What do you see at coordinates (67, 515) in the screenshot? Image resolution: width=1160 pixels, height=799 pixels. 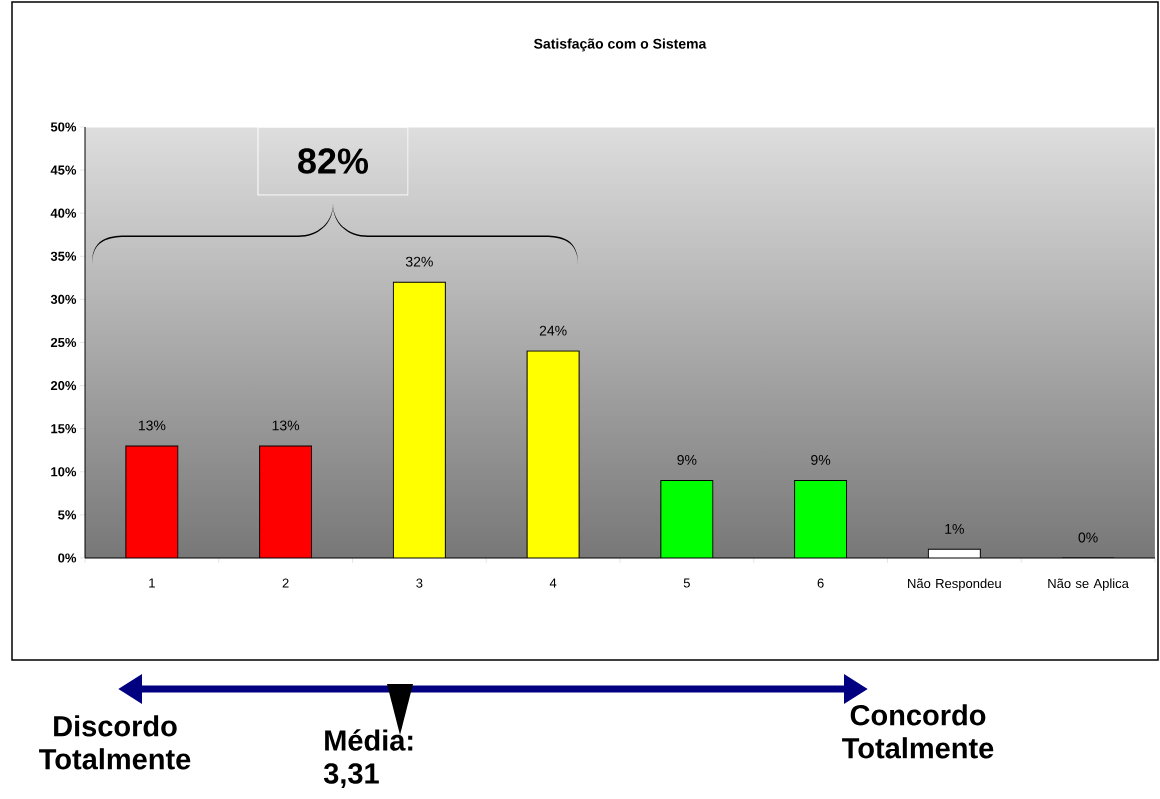 I see `y-tick-label: 5%` at bounding box center [67, 515].